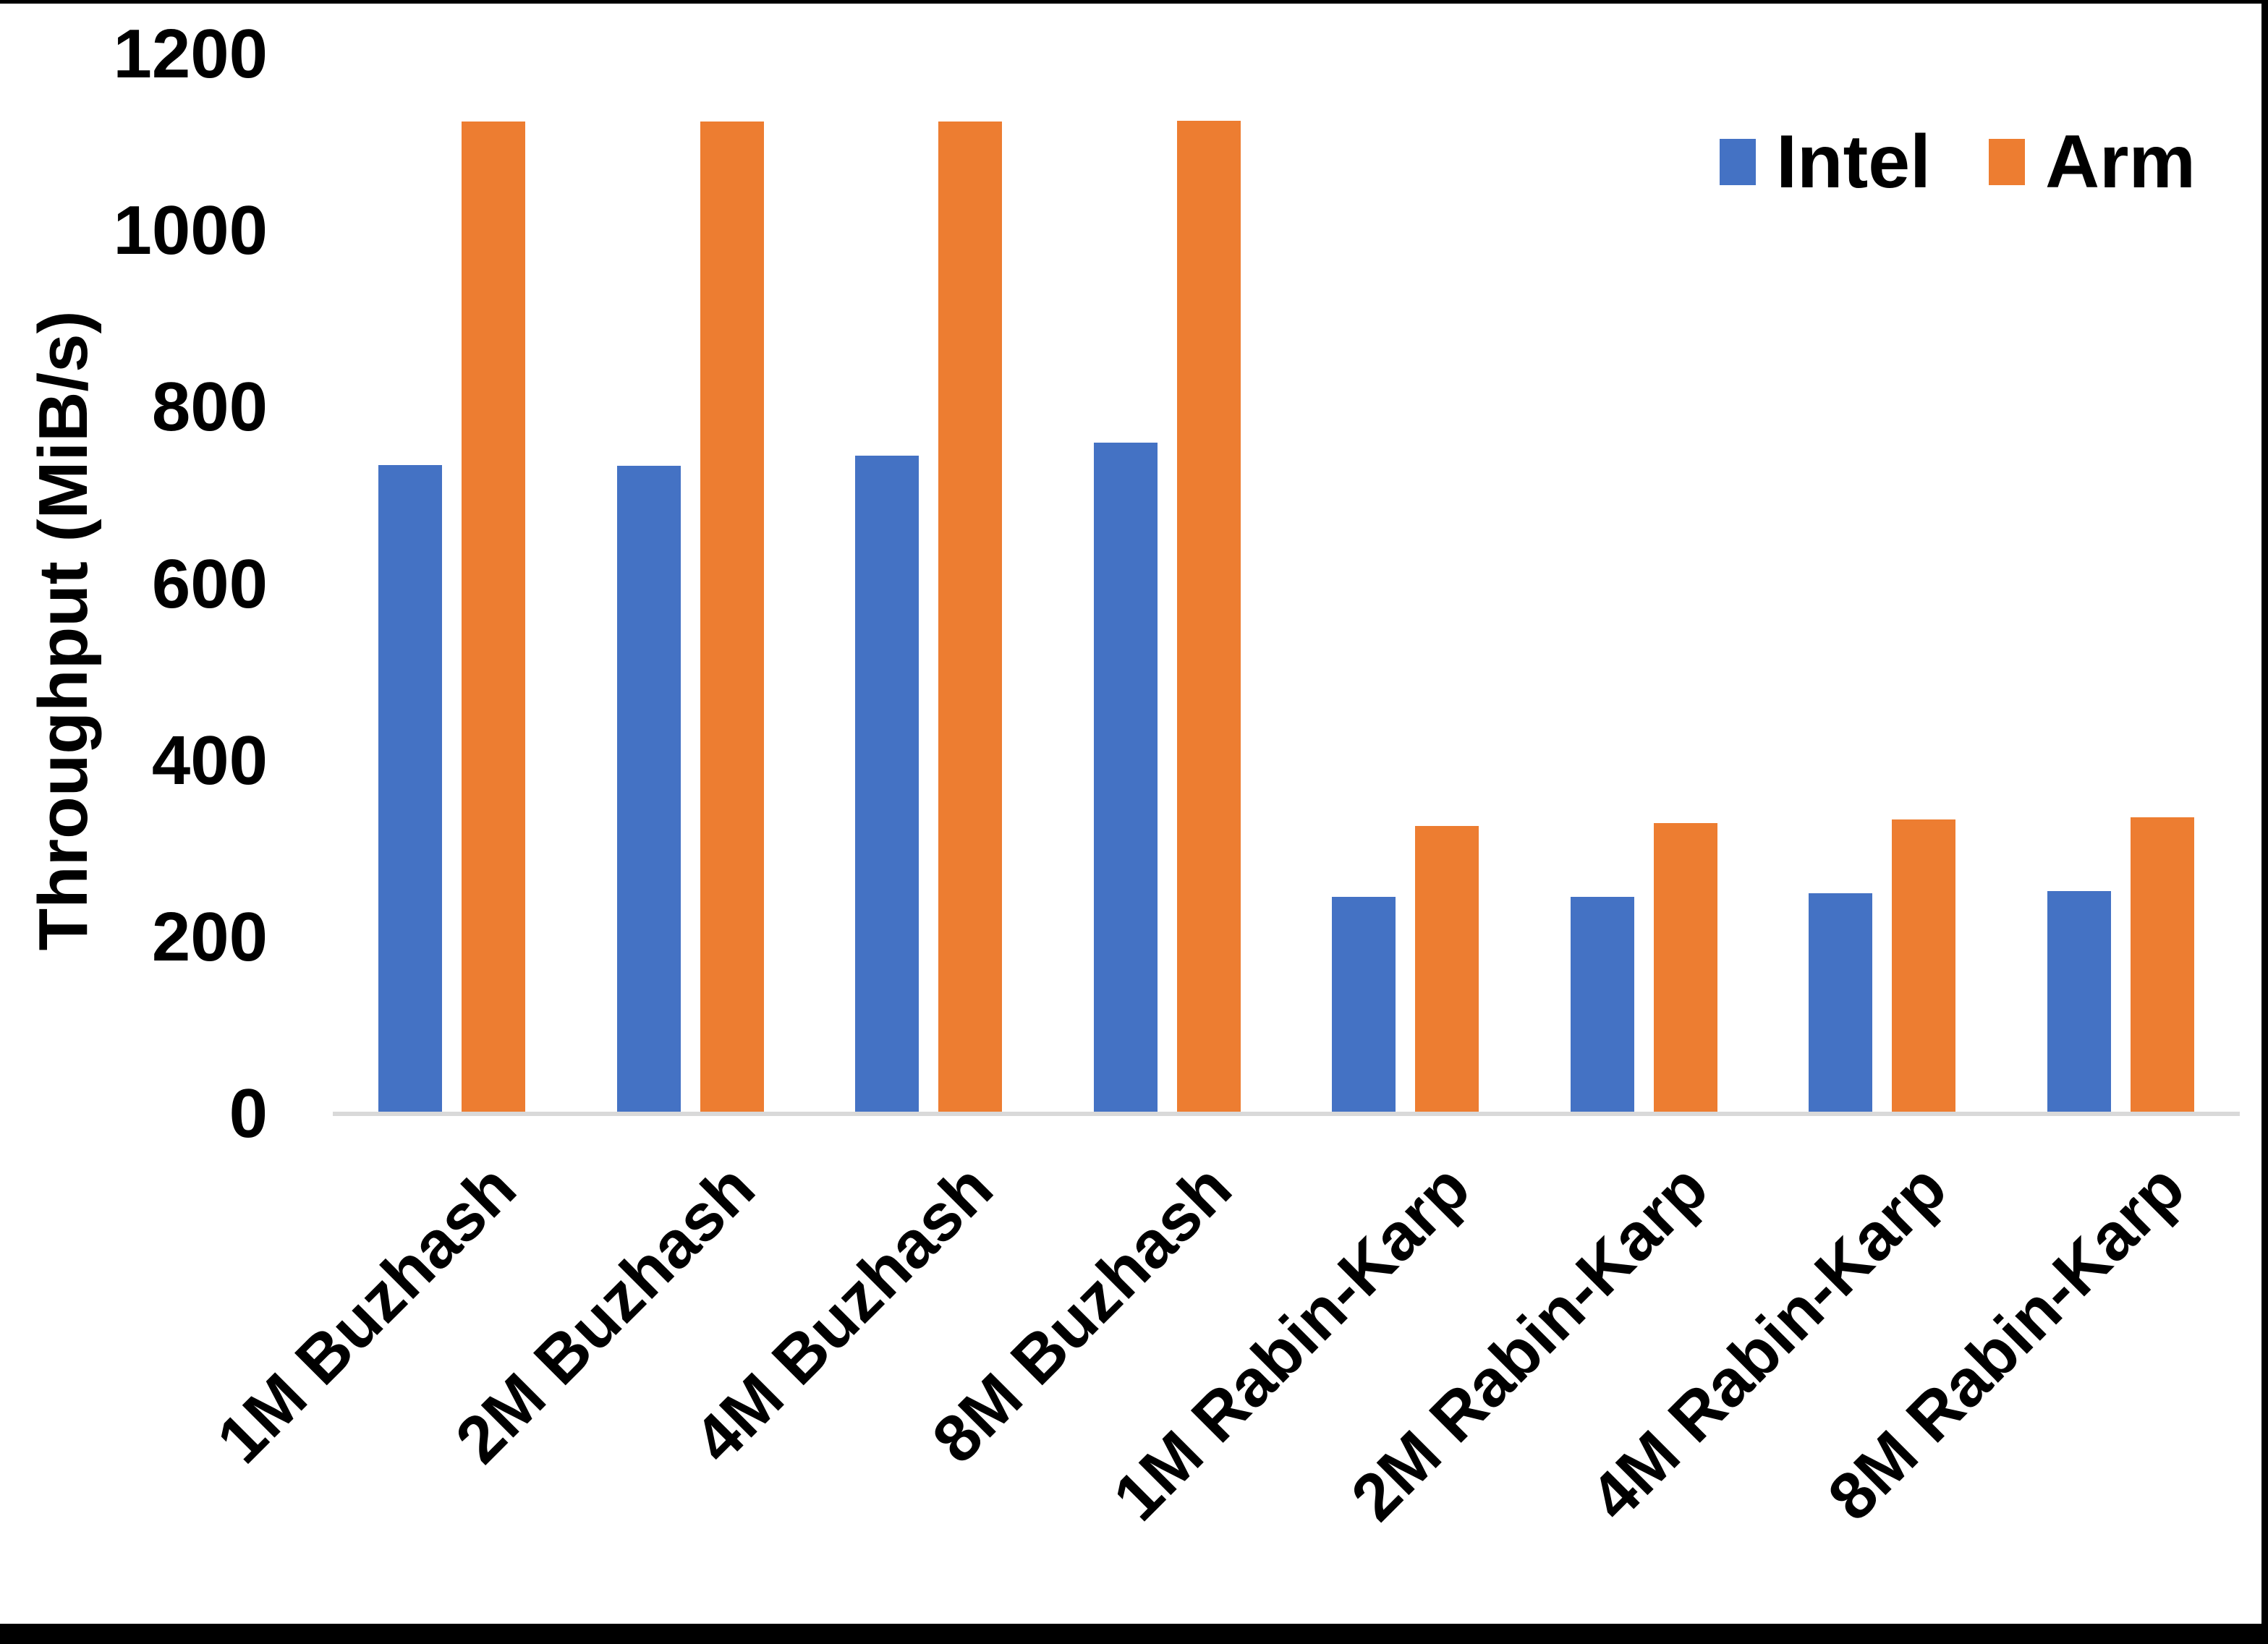 Image resolution: width=2268 pixels, height=1644 pixels. What do you see at coordinates (970, 617) in the screenshot?
I see `bar-arm-4m-buzhash` at bounding box center [970, 617].